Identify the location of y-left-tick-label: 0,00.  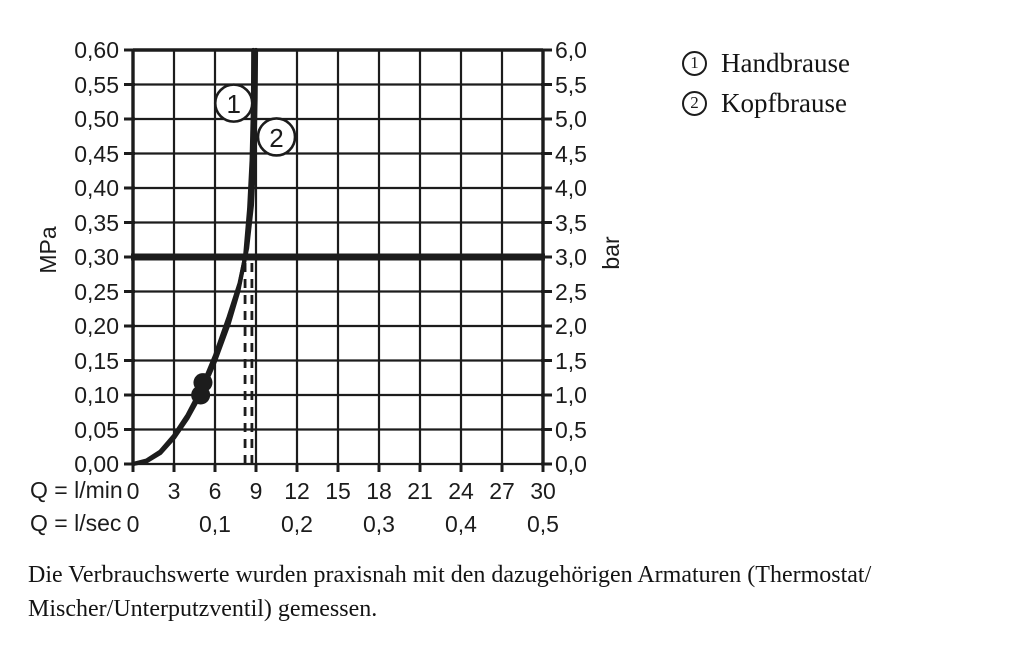
(96, 464).